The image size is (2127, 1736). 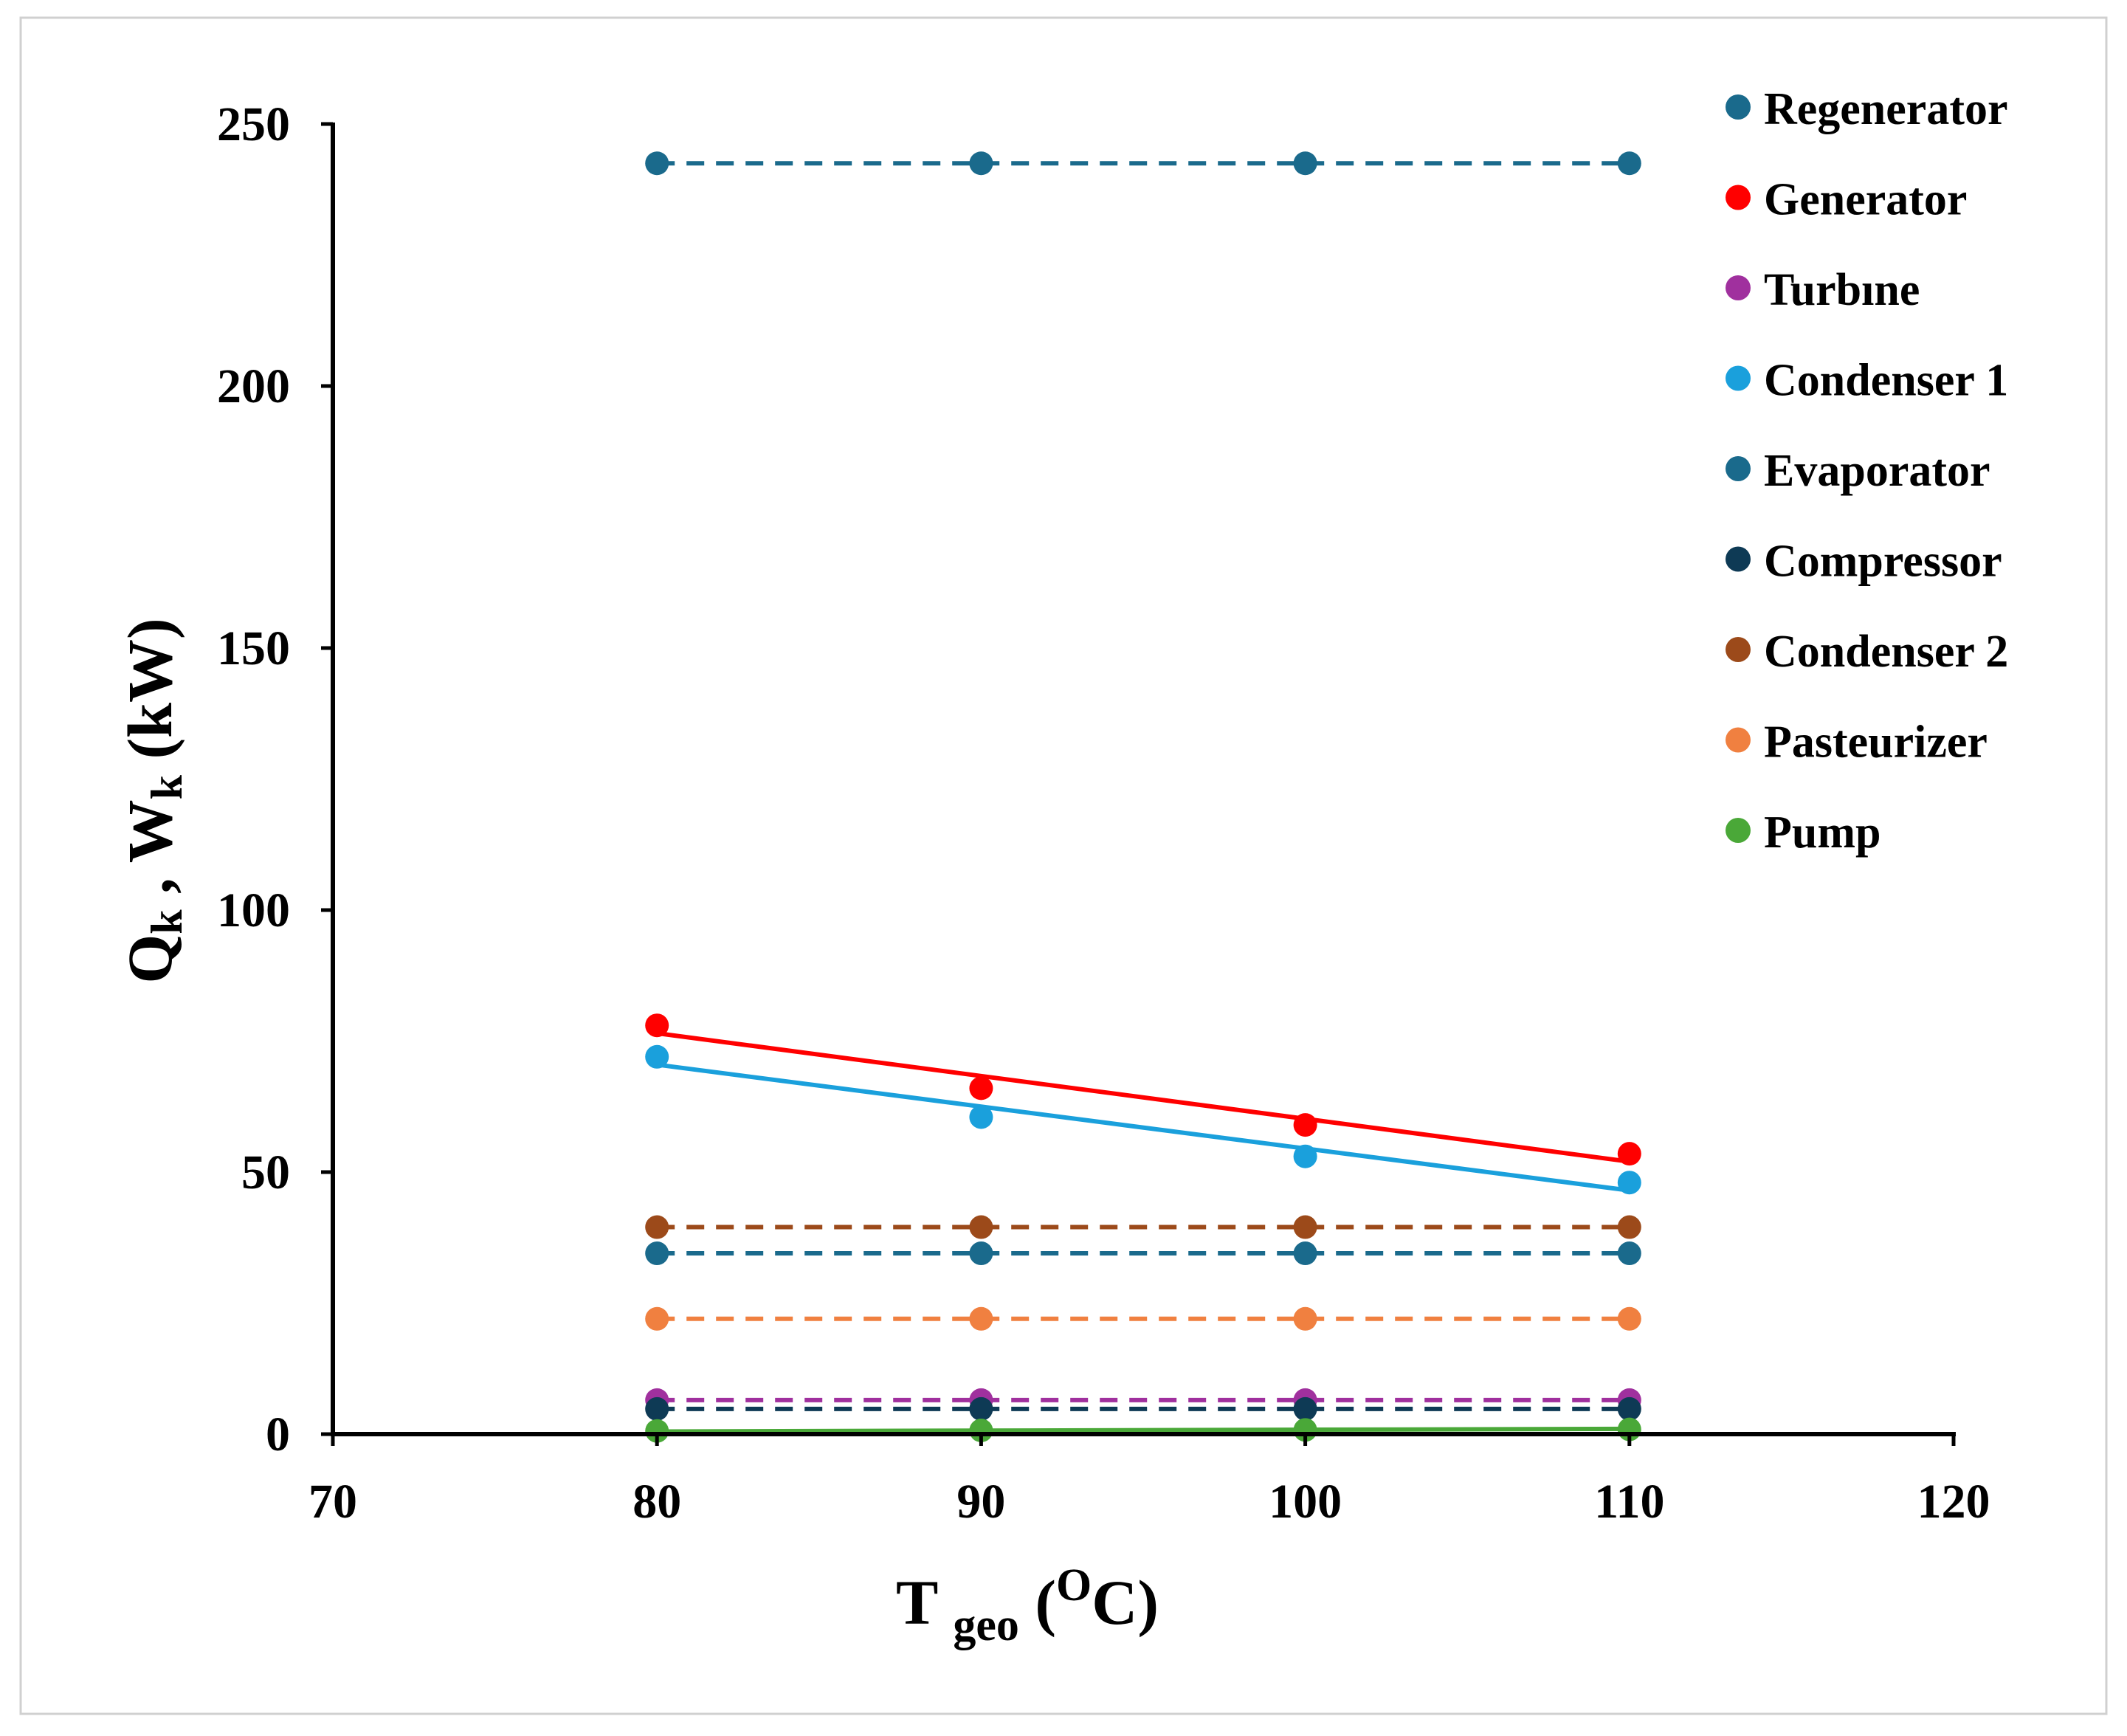 I want to click on trend-line-pump, so click(x=1143, y=1430).